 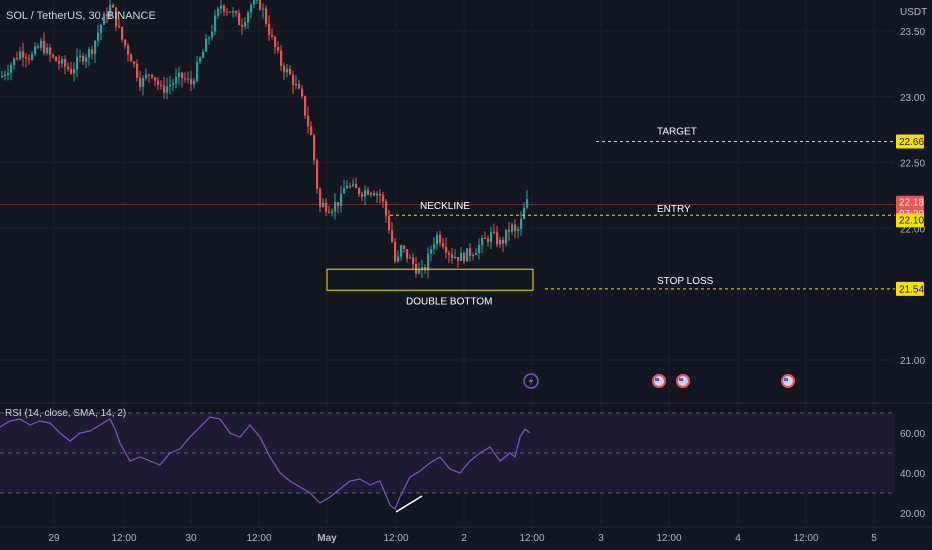 What do you see at coordinates (912, 197) in the screenshot?
I see `price-axis: 23.50 23.00 22.50 22.00 21.00` at bounding box center [912, 197].